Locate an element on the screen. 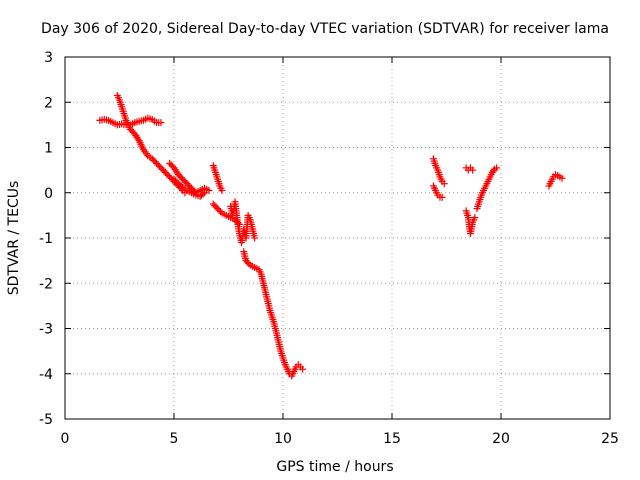  y-tick-label: 1 is located at coordinates (48, 149).